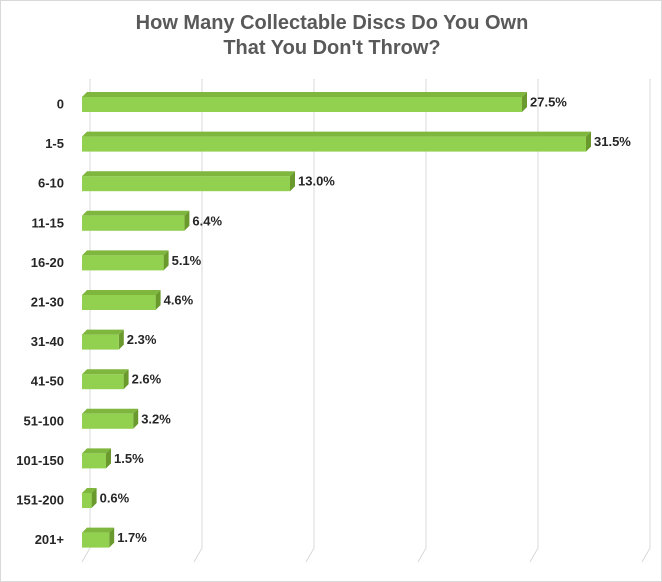  What do you see at coordinates (50, 539) in the screenshot?
I see `tick-label: 201+` at bounding box center [50, 539].